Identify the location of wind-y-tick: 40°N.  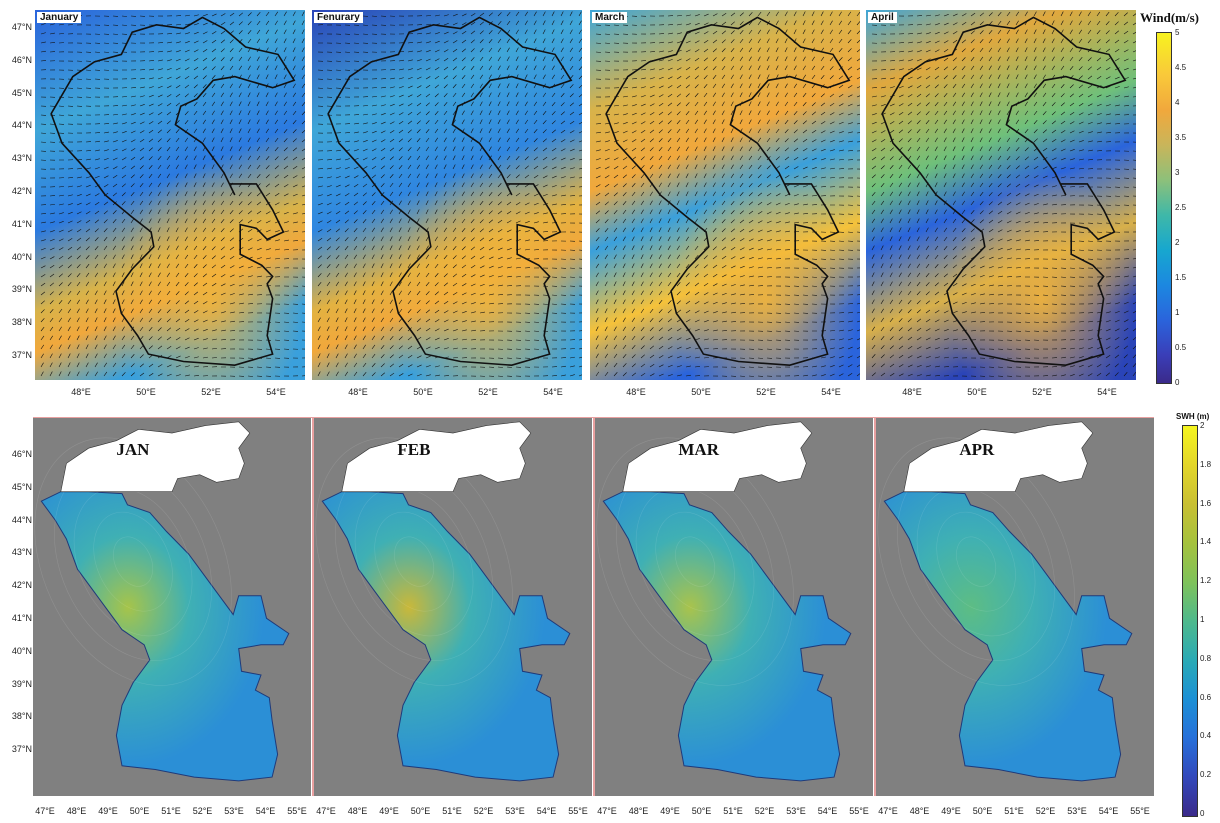
(21, 256).